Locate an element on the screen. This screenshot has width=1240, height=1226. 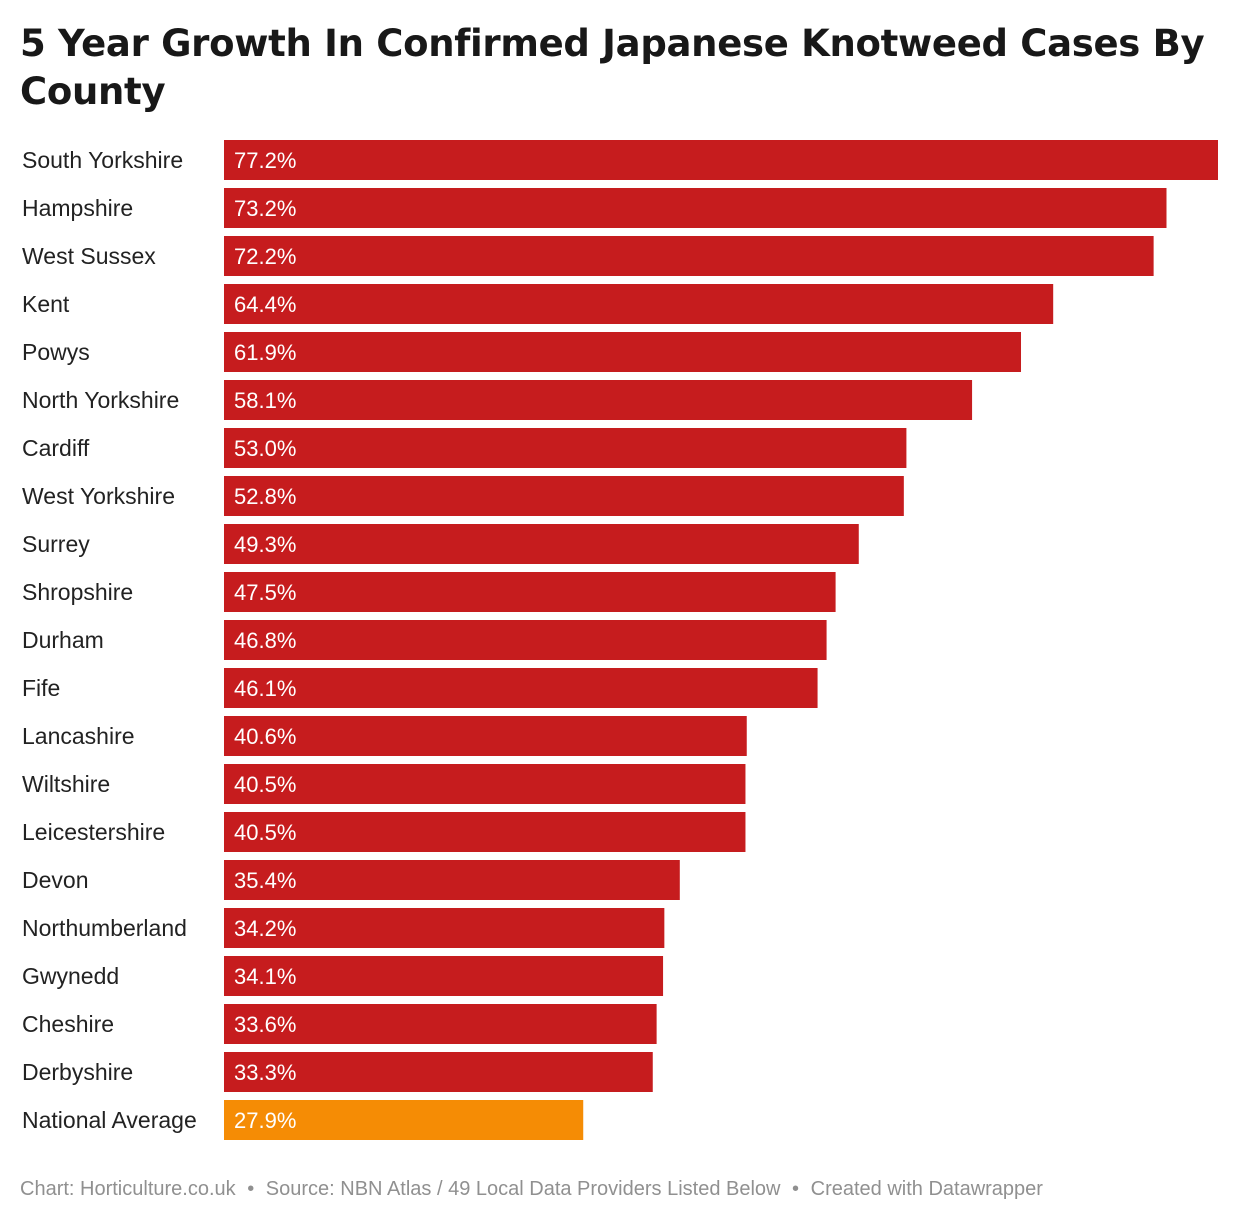
value-label: 46.1% is located at coordinates (265, 688).